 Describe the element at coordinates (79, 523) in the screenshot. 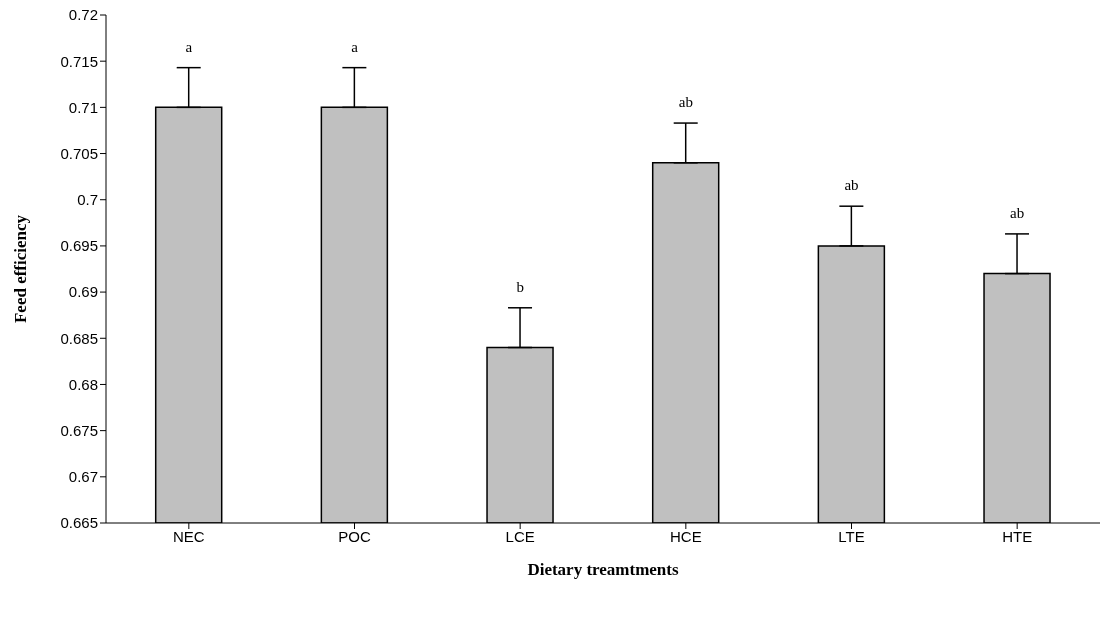

I see `y-tick-label: 0.665` at that location.